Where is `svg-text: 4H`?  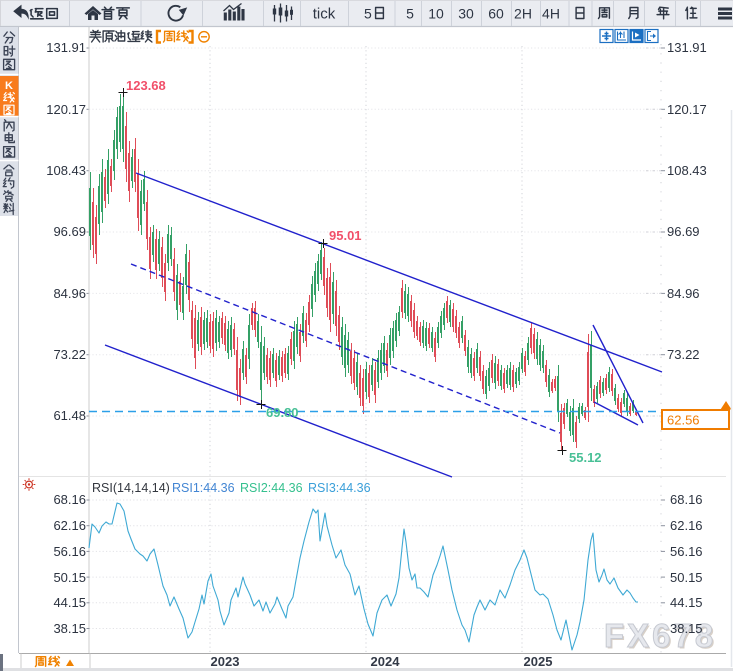 svg-text: 4H is located at coordinates (551, 14).